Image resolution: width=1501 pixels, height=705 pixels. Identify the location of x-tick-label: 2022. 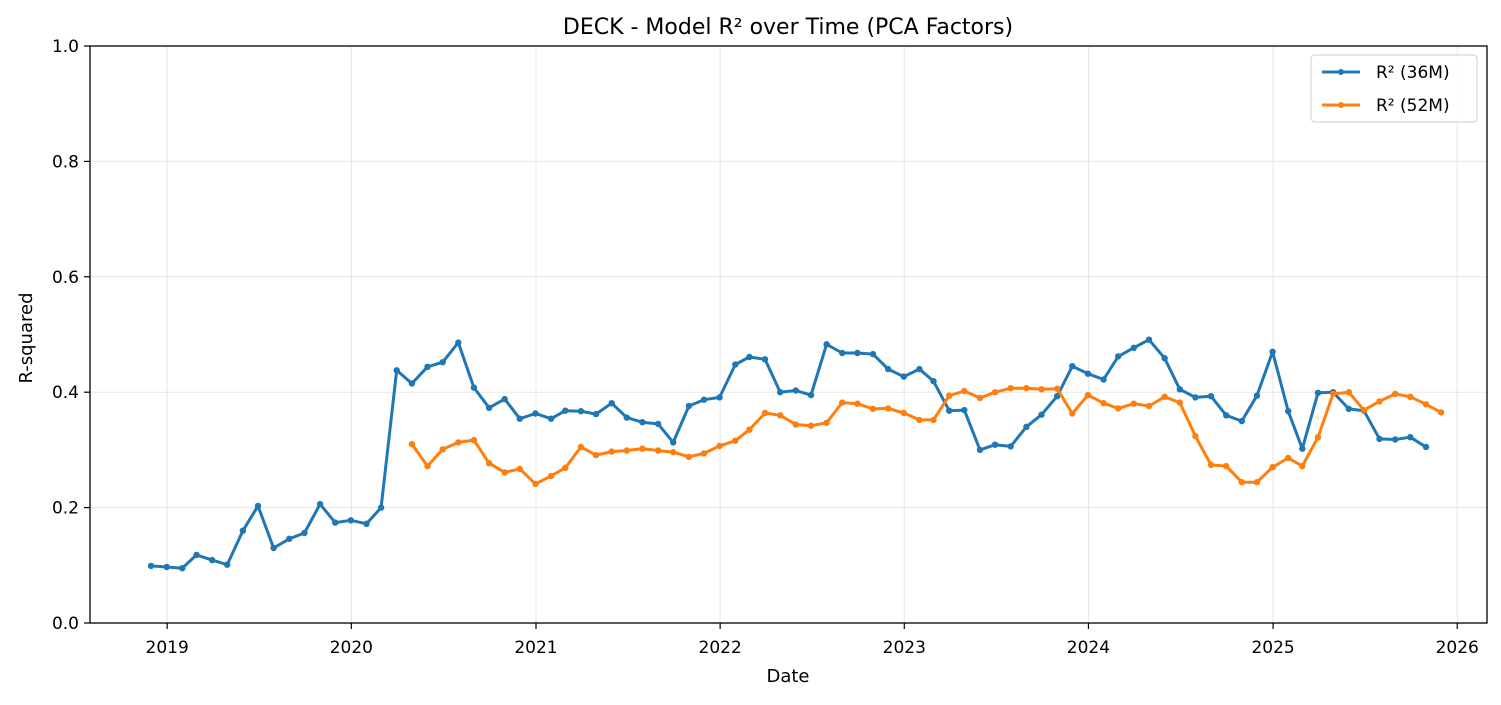
(720, 648).